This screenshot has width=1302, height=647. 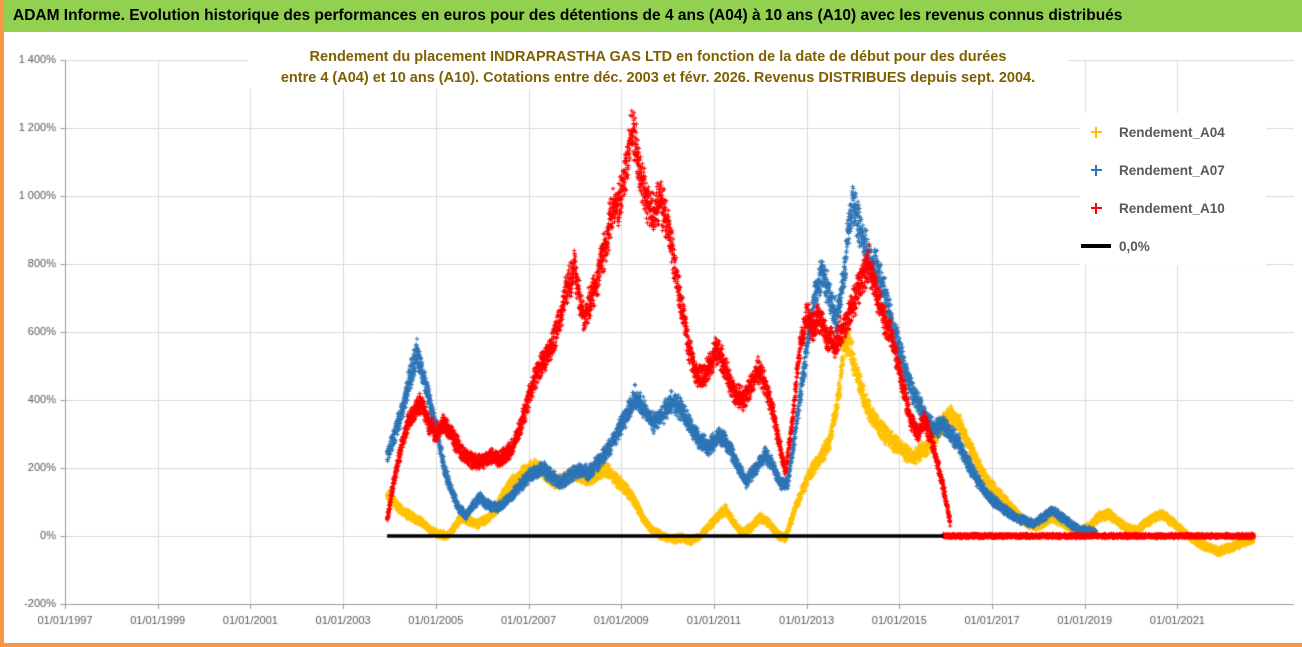 I want to click on line-marker-icon, so click(x=1096, y=246).